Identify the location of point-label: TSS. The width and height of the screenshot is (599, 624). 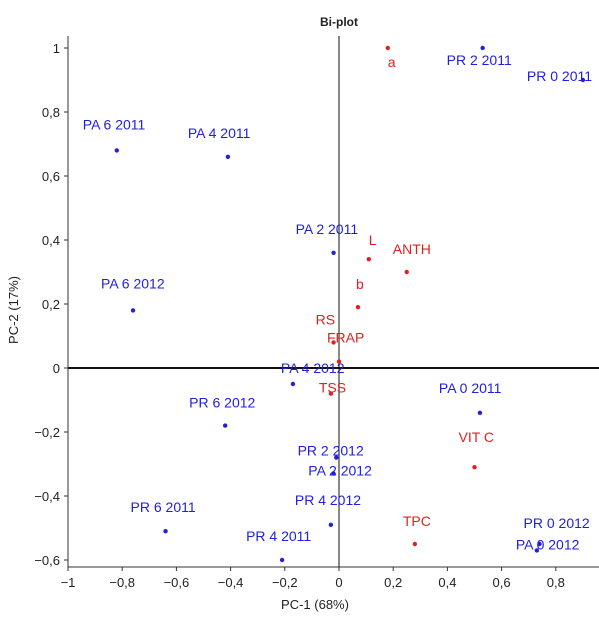
(332, 388).